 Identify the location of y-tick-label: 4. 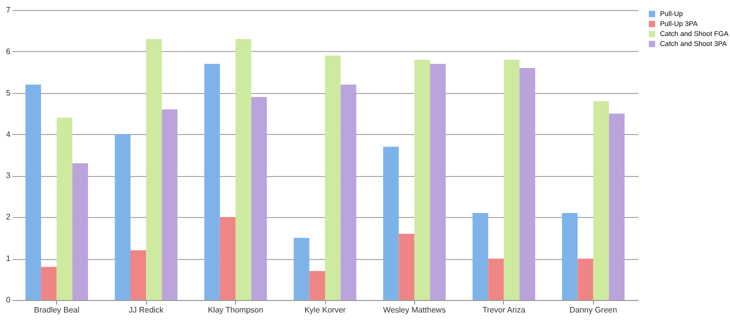
(9, 134).